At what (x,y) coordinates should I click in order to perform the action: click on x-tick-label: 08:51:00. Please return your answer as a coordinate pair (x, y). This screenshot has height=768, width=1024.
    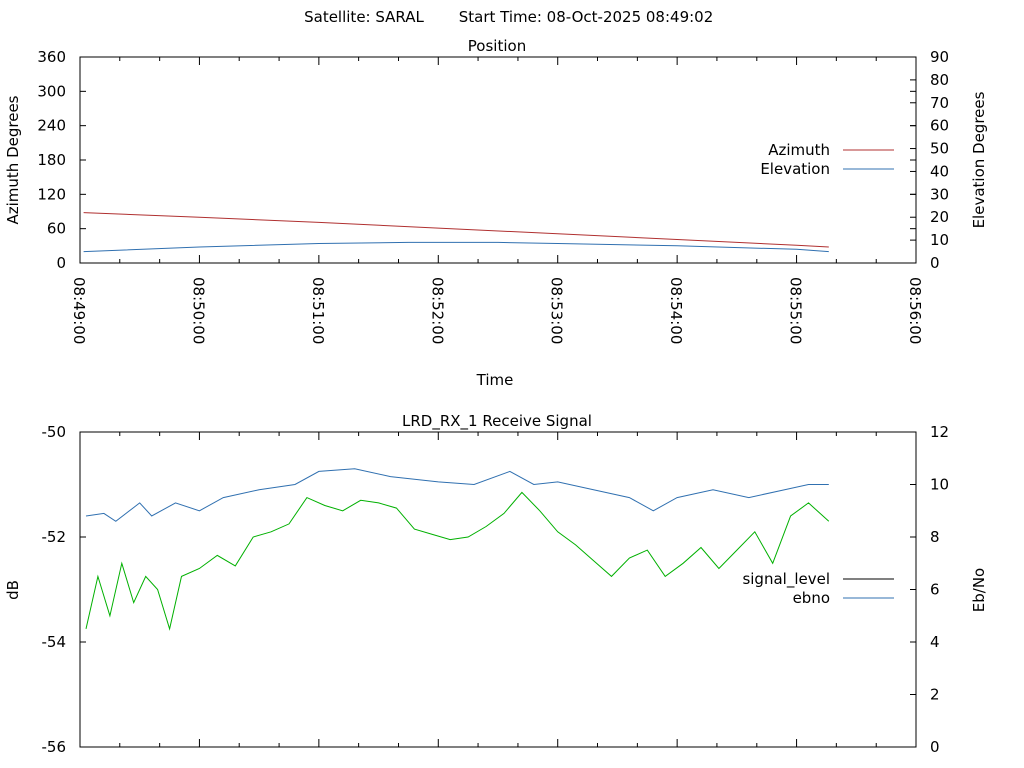
    Looking at the image, I should click on (318, 310).